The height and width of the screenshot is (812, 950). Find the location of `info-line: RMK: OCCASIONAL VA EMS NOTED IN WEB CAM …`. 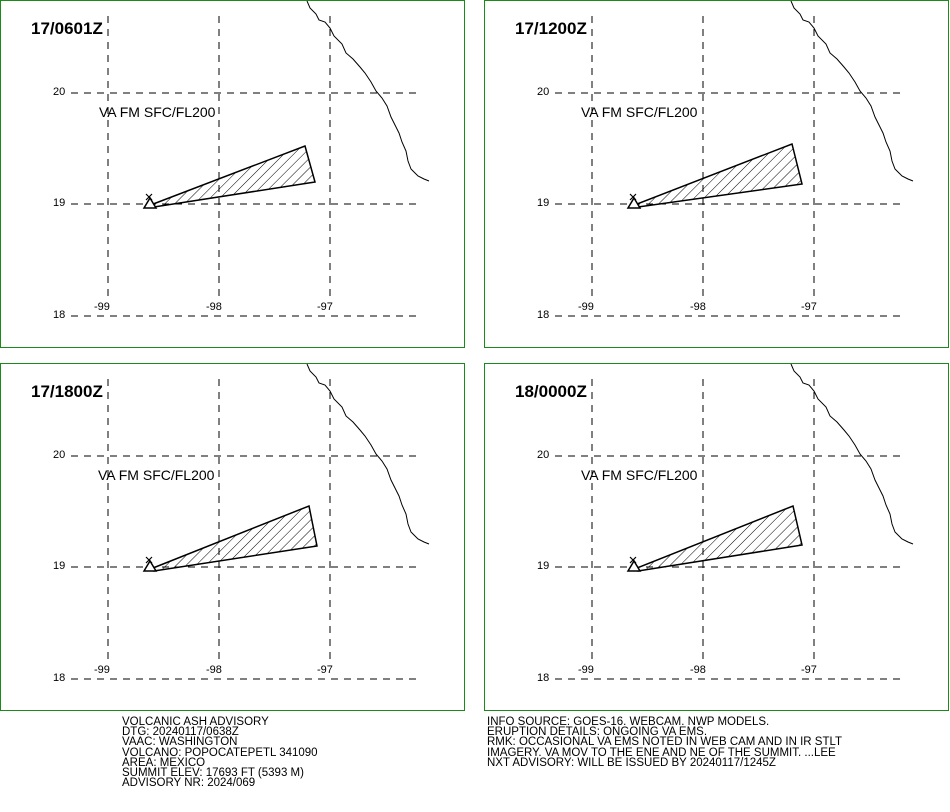

info-line: RMK: OCCASIONAL VA EMS NOTED IN WEB CAM … is located at coordinates (665, 742).